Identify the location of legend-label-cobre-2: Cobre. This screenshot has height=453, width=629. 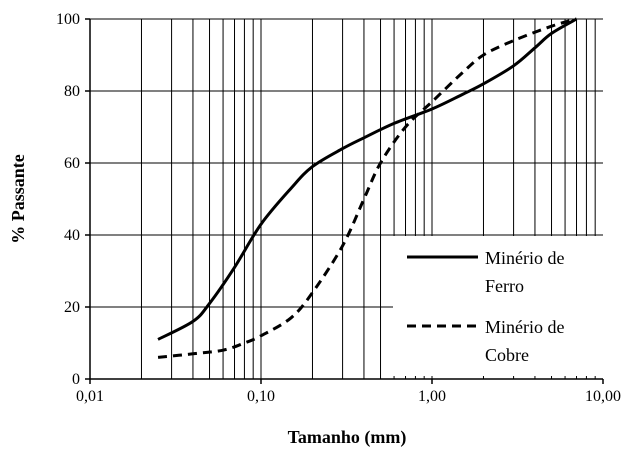
(507, 355).